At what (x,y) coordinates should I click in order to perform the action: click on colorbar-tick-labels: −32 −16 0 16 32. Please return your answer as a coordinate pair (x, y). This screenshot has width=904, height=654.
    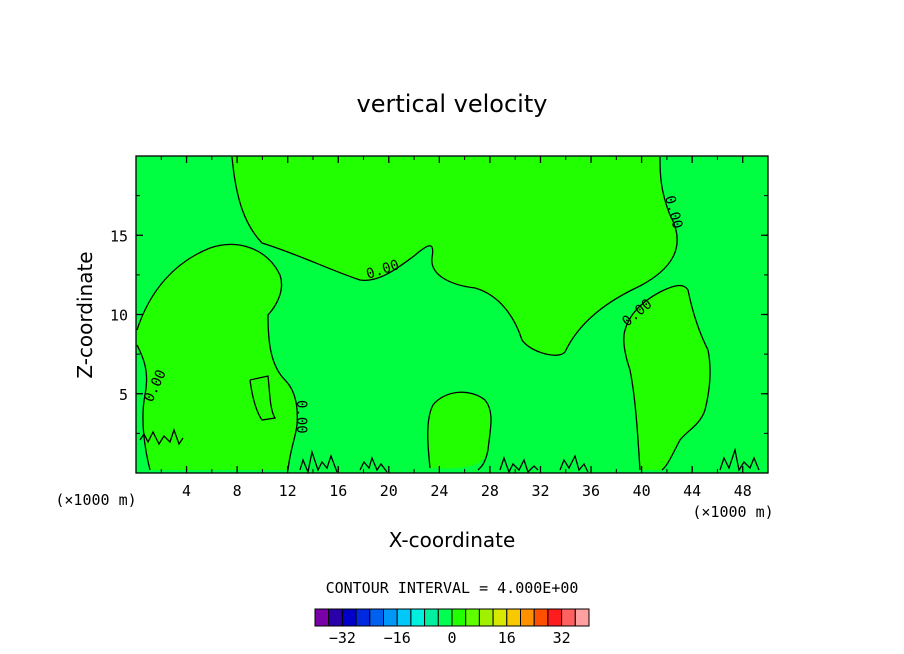
    Looking at the image, I should click on (450, 638).